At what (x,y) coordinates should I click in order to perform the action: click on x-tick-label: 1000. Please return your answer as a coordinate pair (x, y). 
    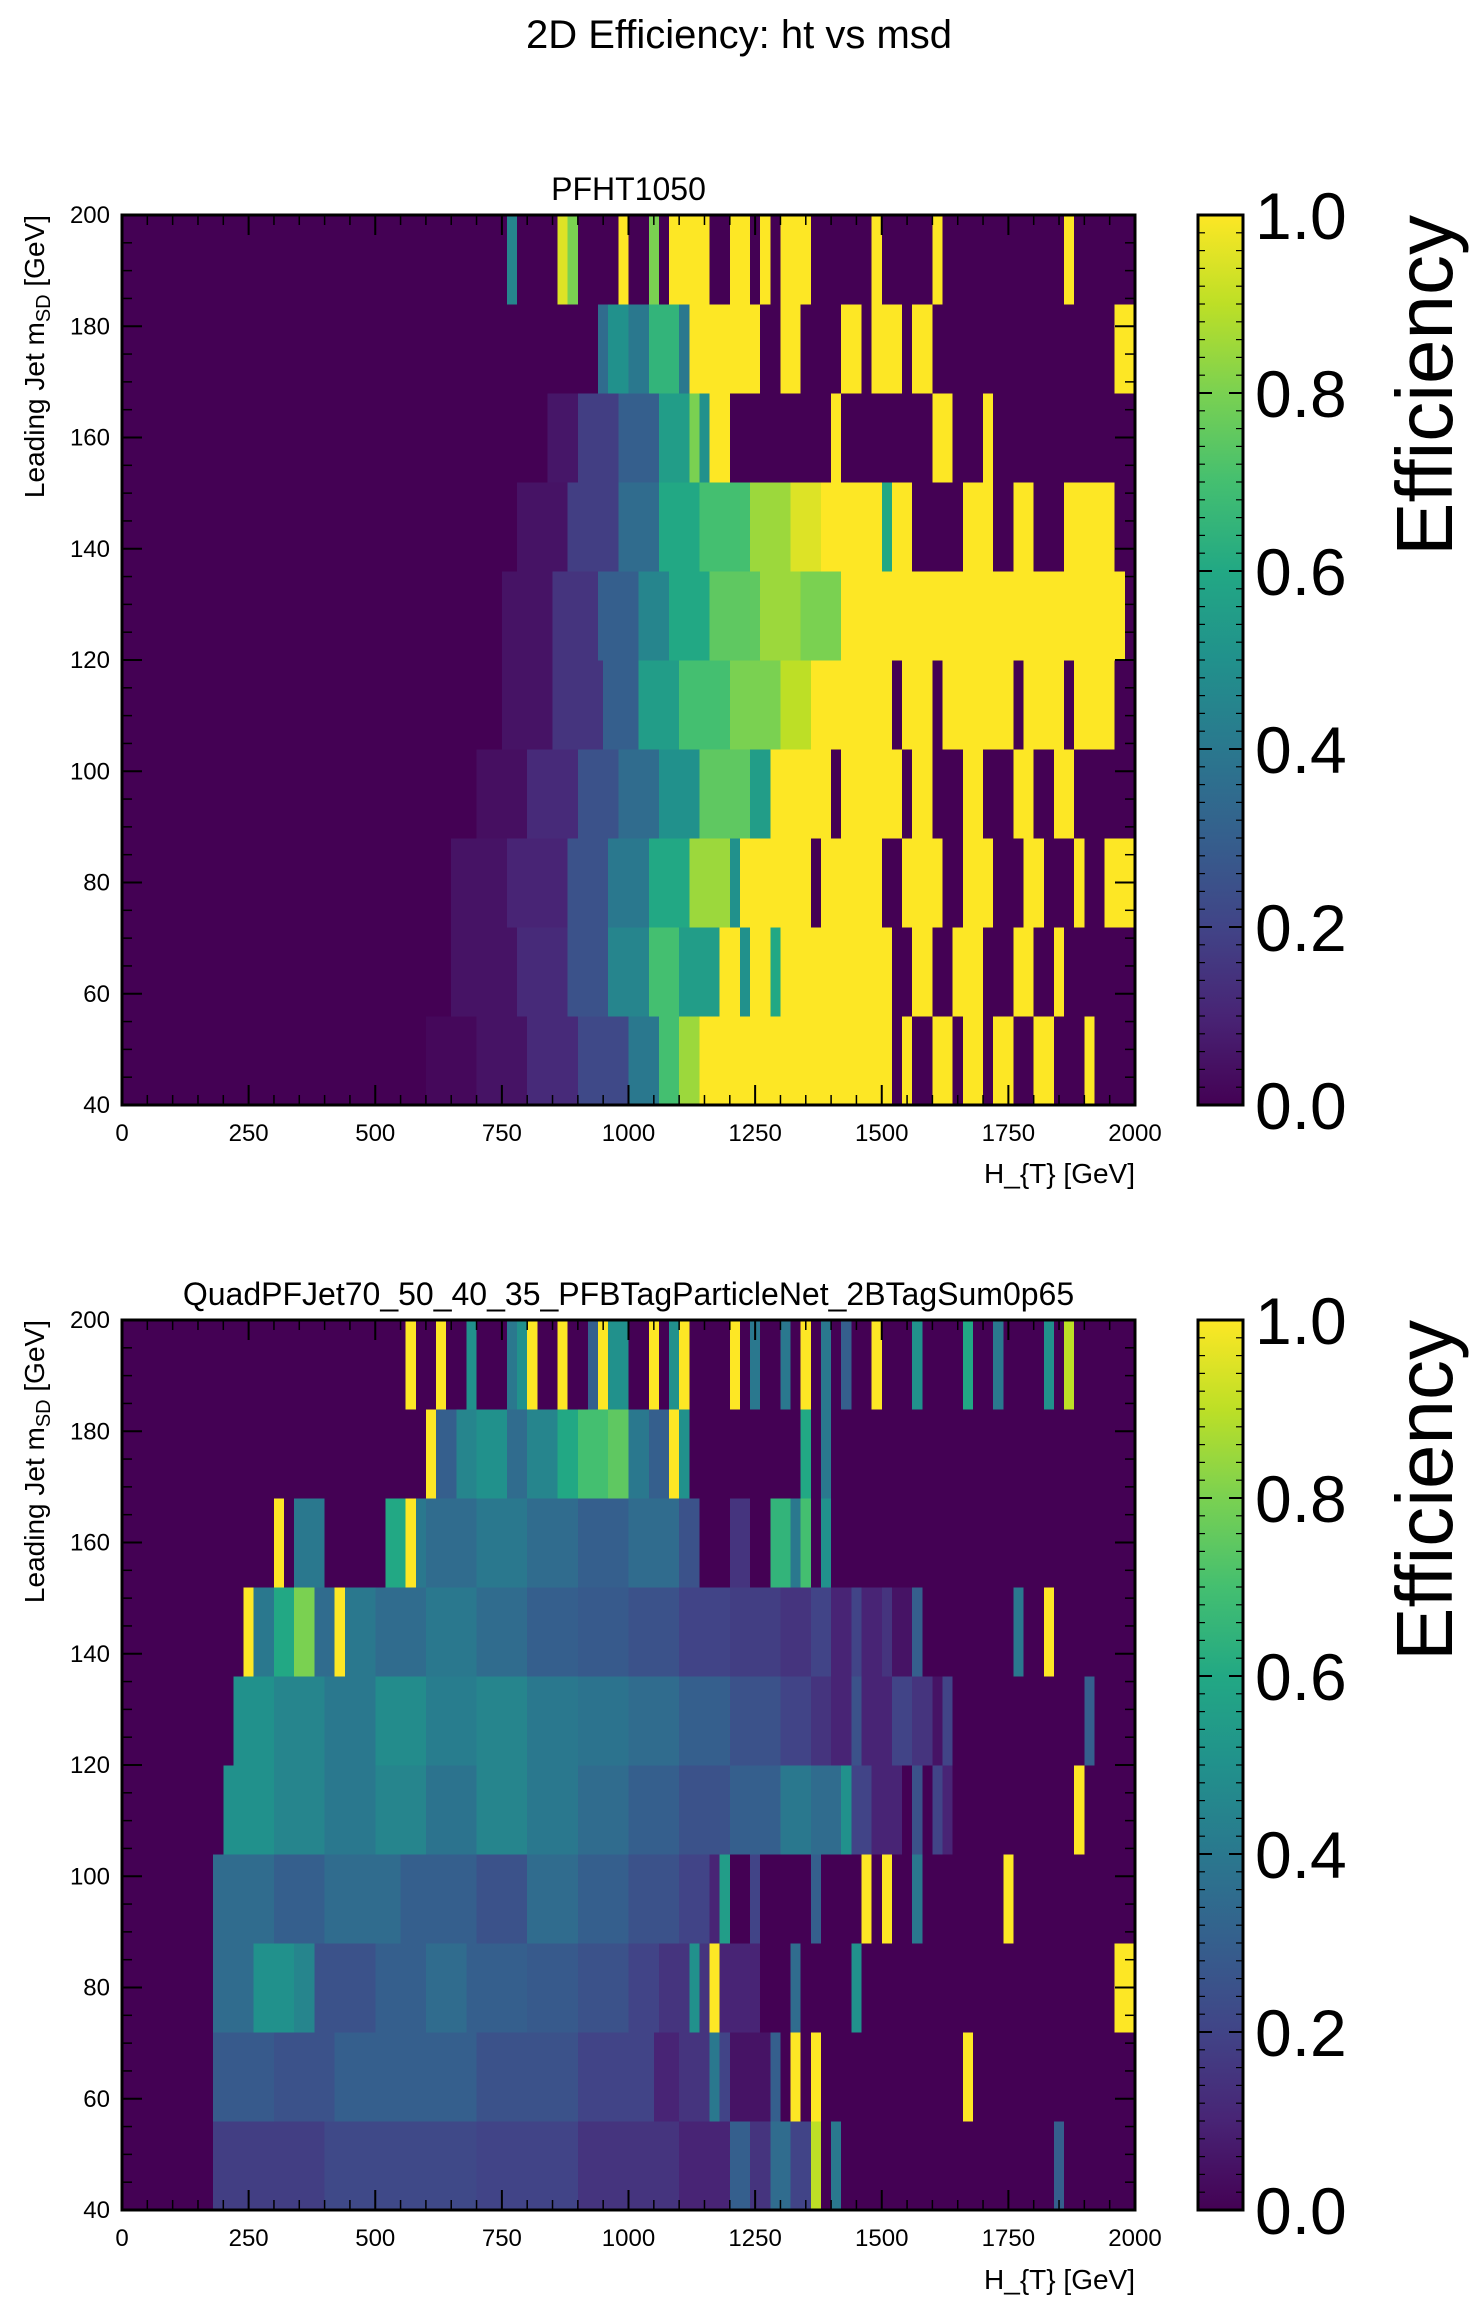
    Looking at the image, I should click on (628, 1133).